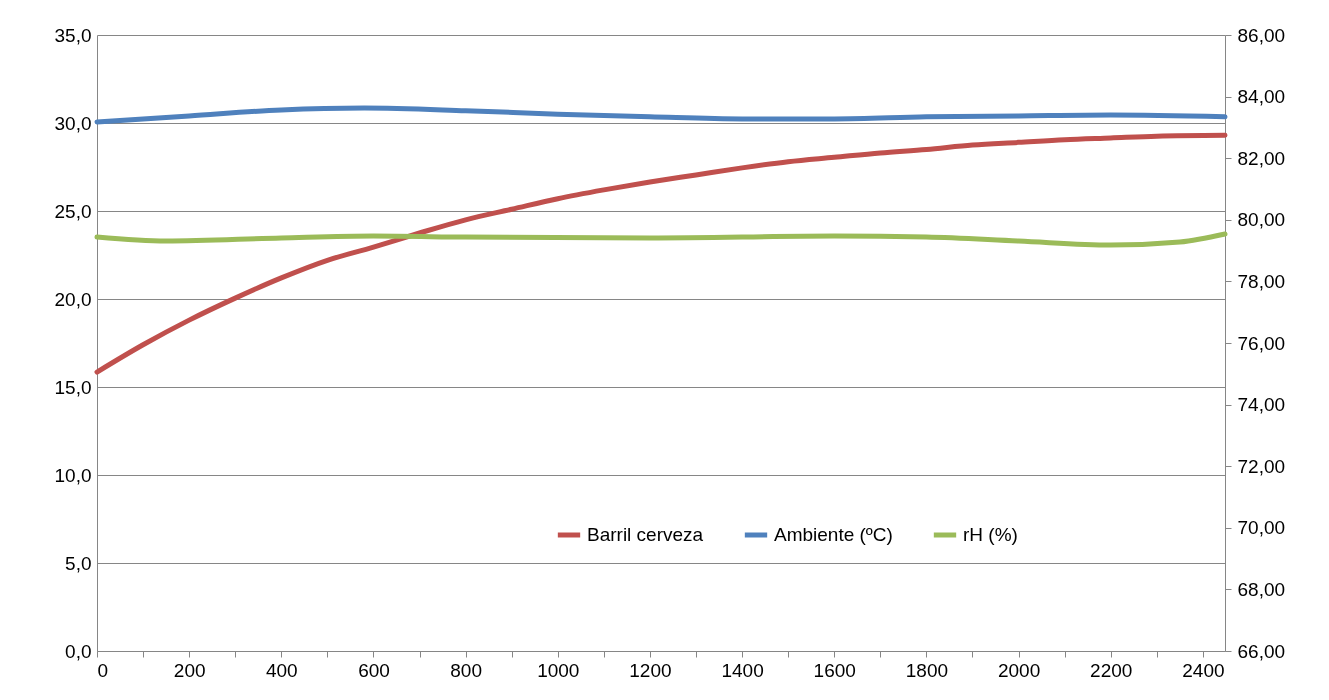 This screenshot has width=1329, height=700. What do you see at coordinates (73, 211) in the screenshot?
I see `y-tick-label: 25,0` at bounding box center [73, 211].